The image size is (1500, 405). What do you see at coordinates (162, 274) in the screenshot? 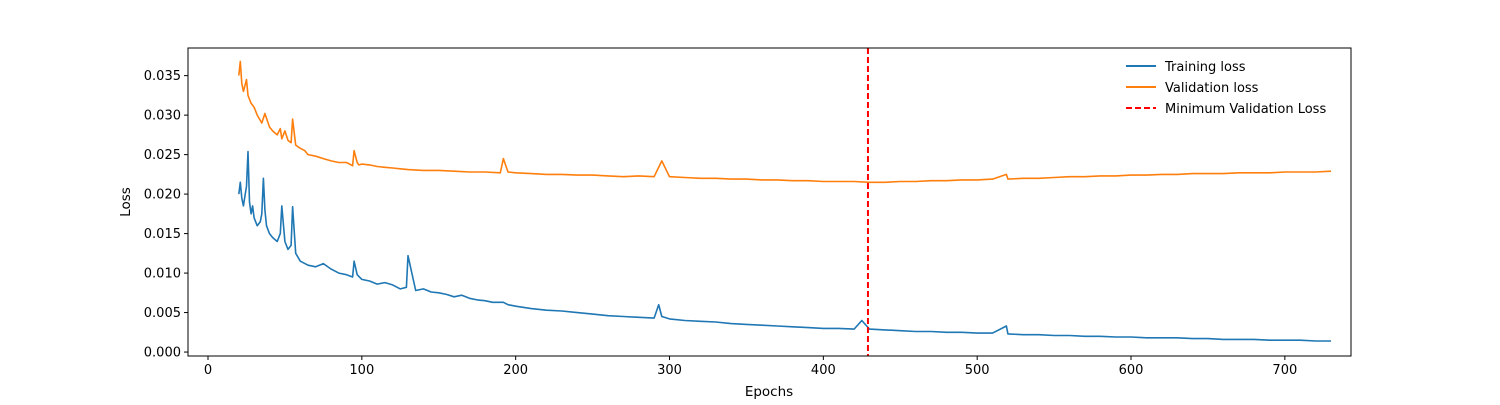
I see `y-tick-label: 0.010` at bounding box center [162, 274].